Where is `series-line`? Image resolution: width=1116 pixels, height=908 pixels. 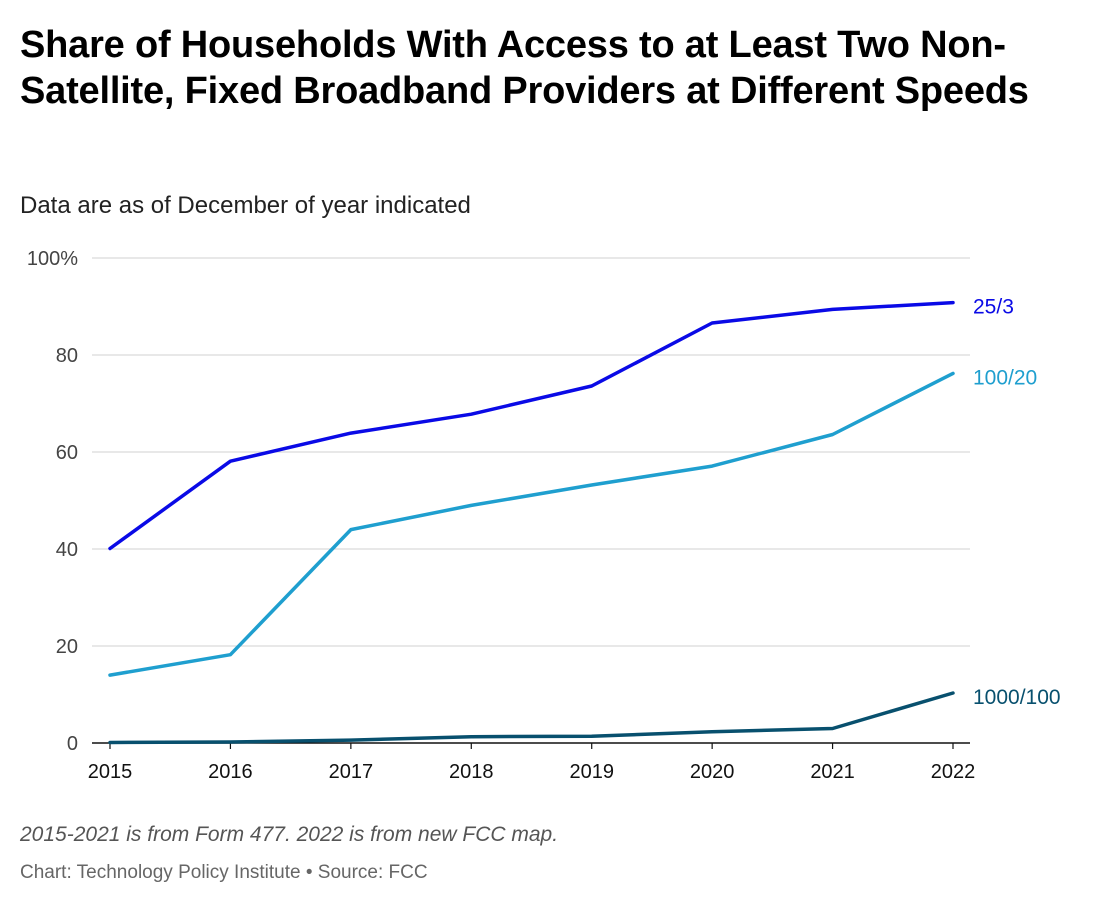 series-line is located at coordinates (531, 718).